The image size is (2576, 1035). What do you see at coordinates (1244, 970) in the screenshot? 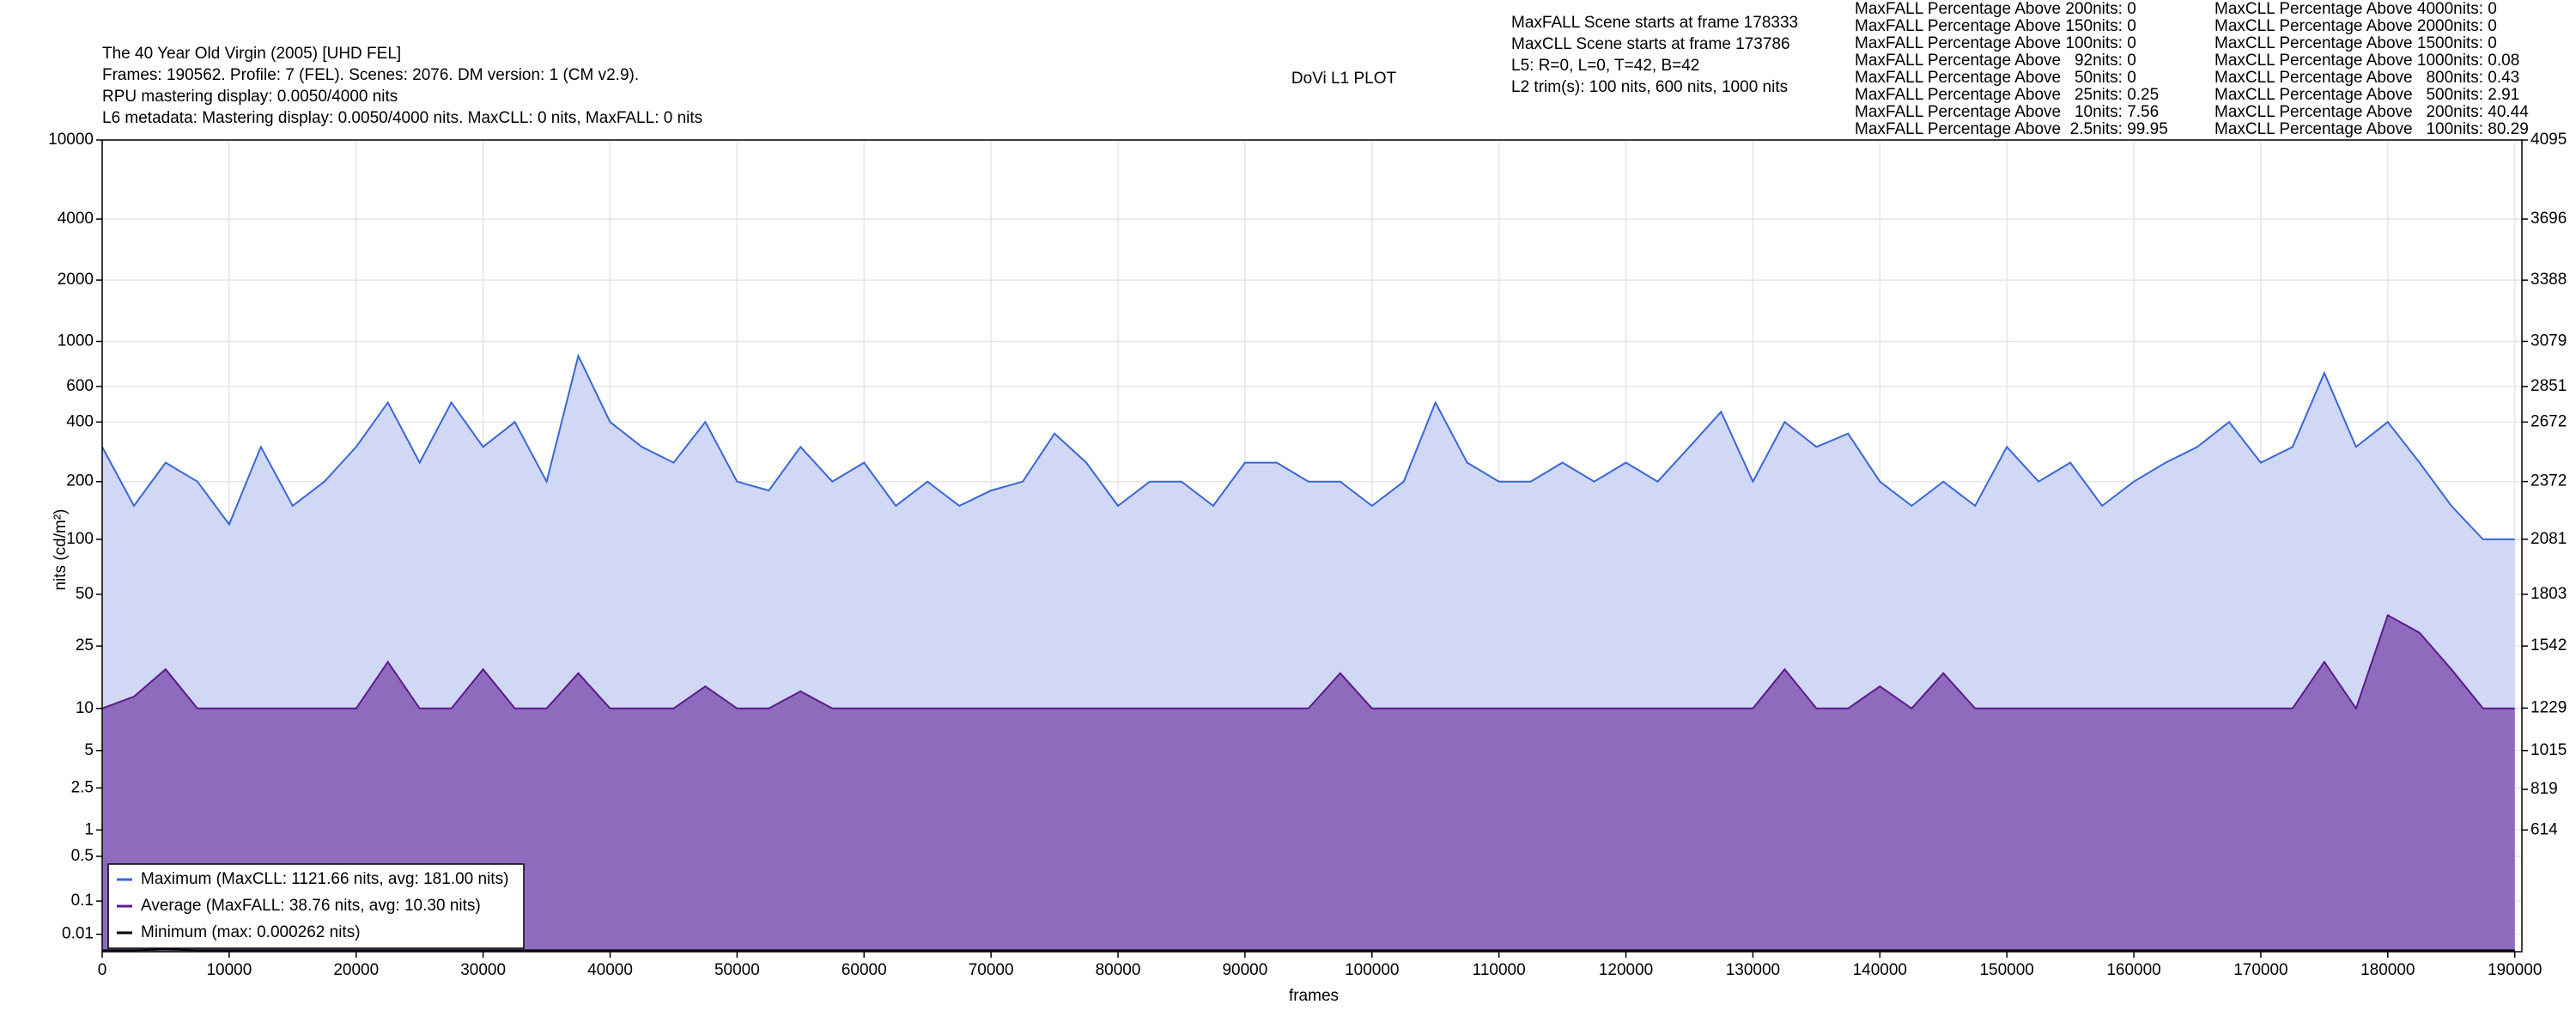
I see `x-tick-label: 90000` at bounding box center [1244, 970].